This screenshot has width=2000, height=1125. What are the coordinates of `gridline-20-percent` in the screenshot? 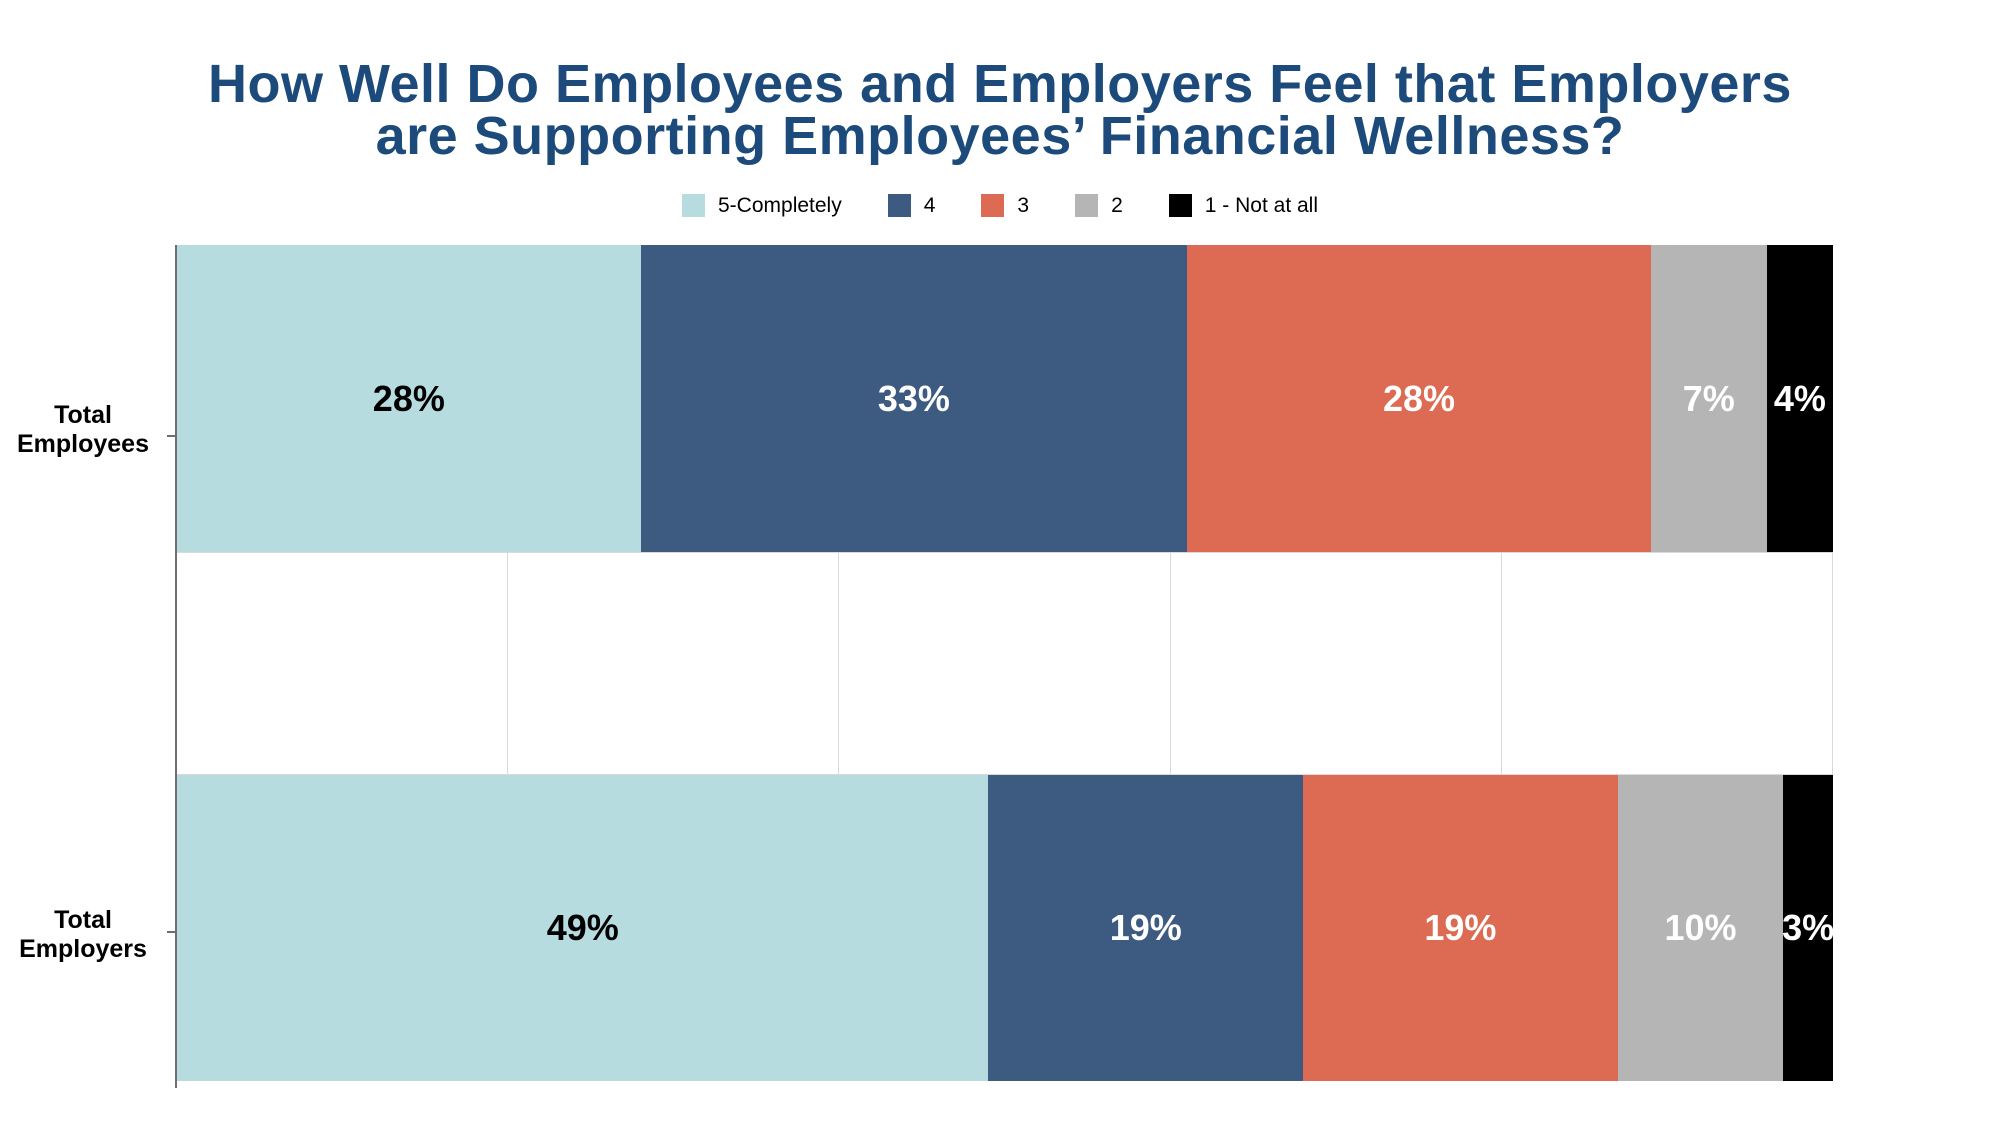 It's located at (508, 663).